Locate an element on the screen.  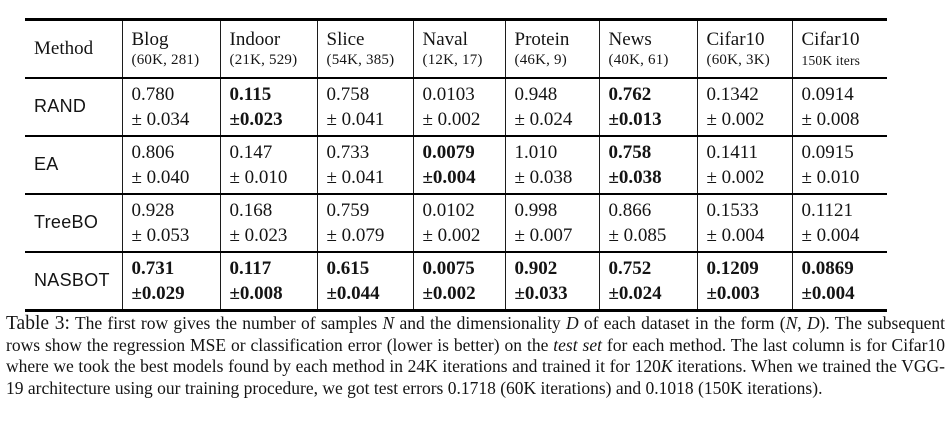
std-value: ±0.013 is located at coordinates (635, 119).